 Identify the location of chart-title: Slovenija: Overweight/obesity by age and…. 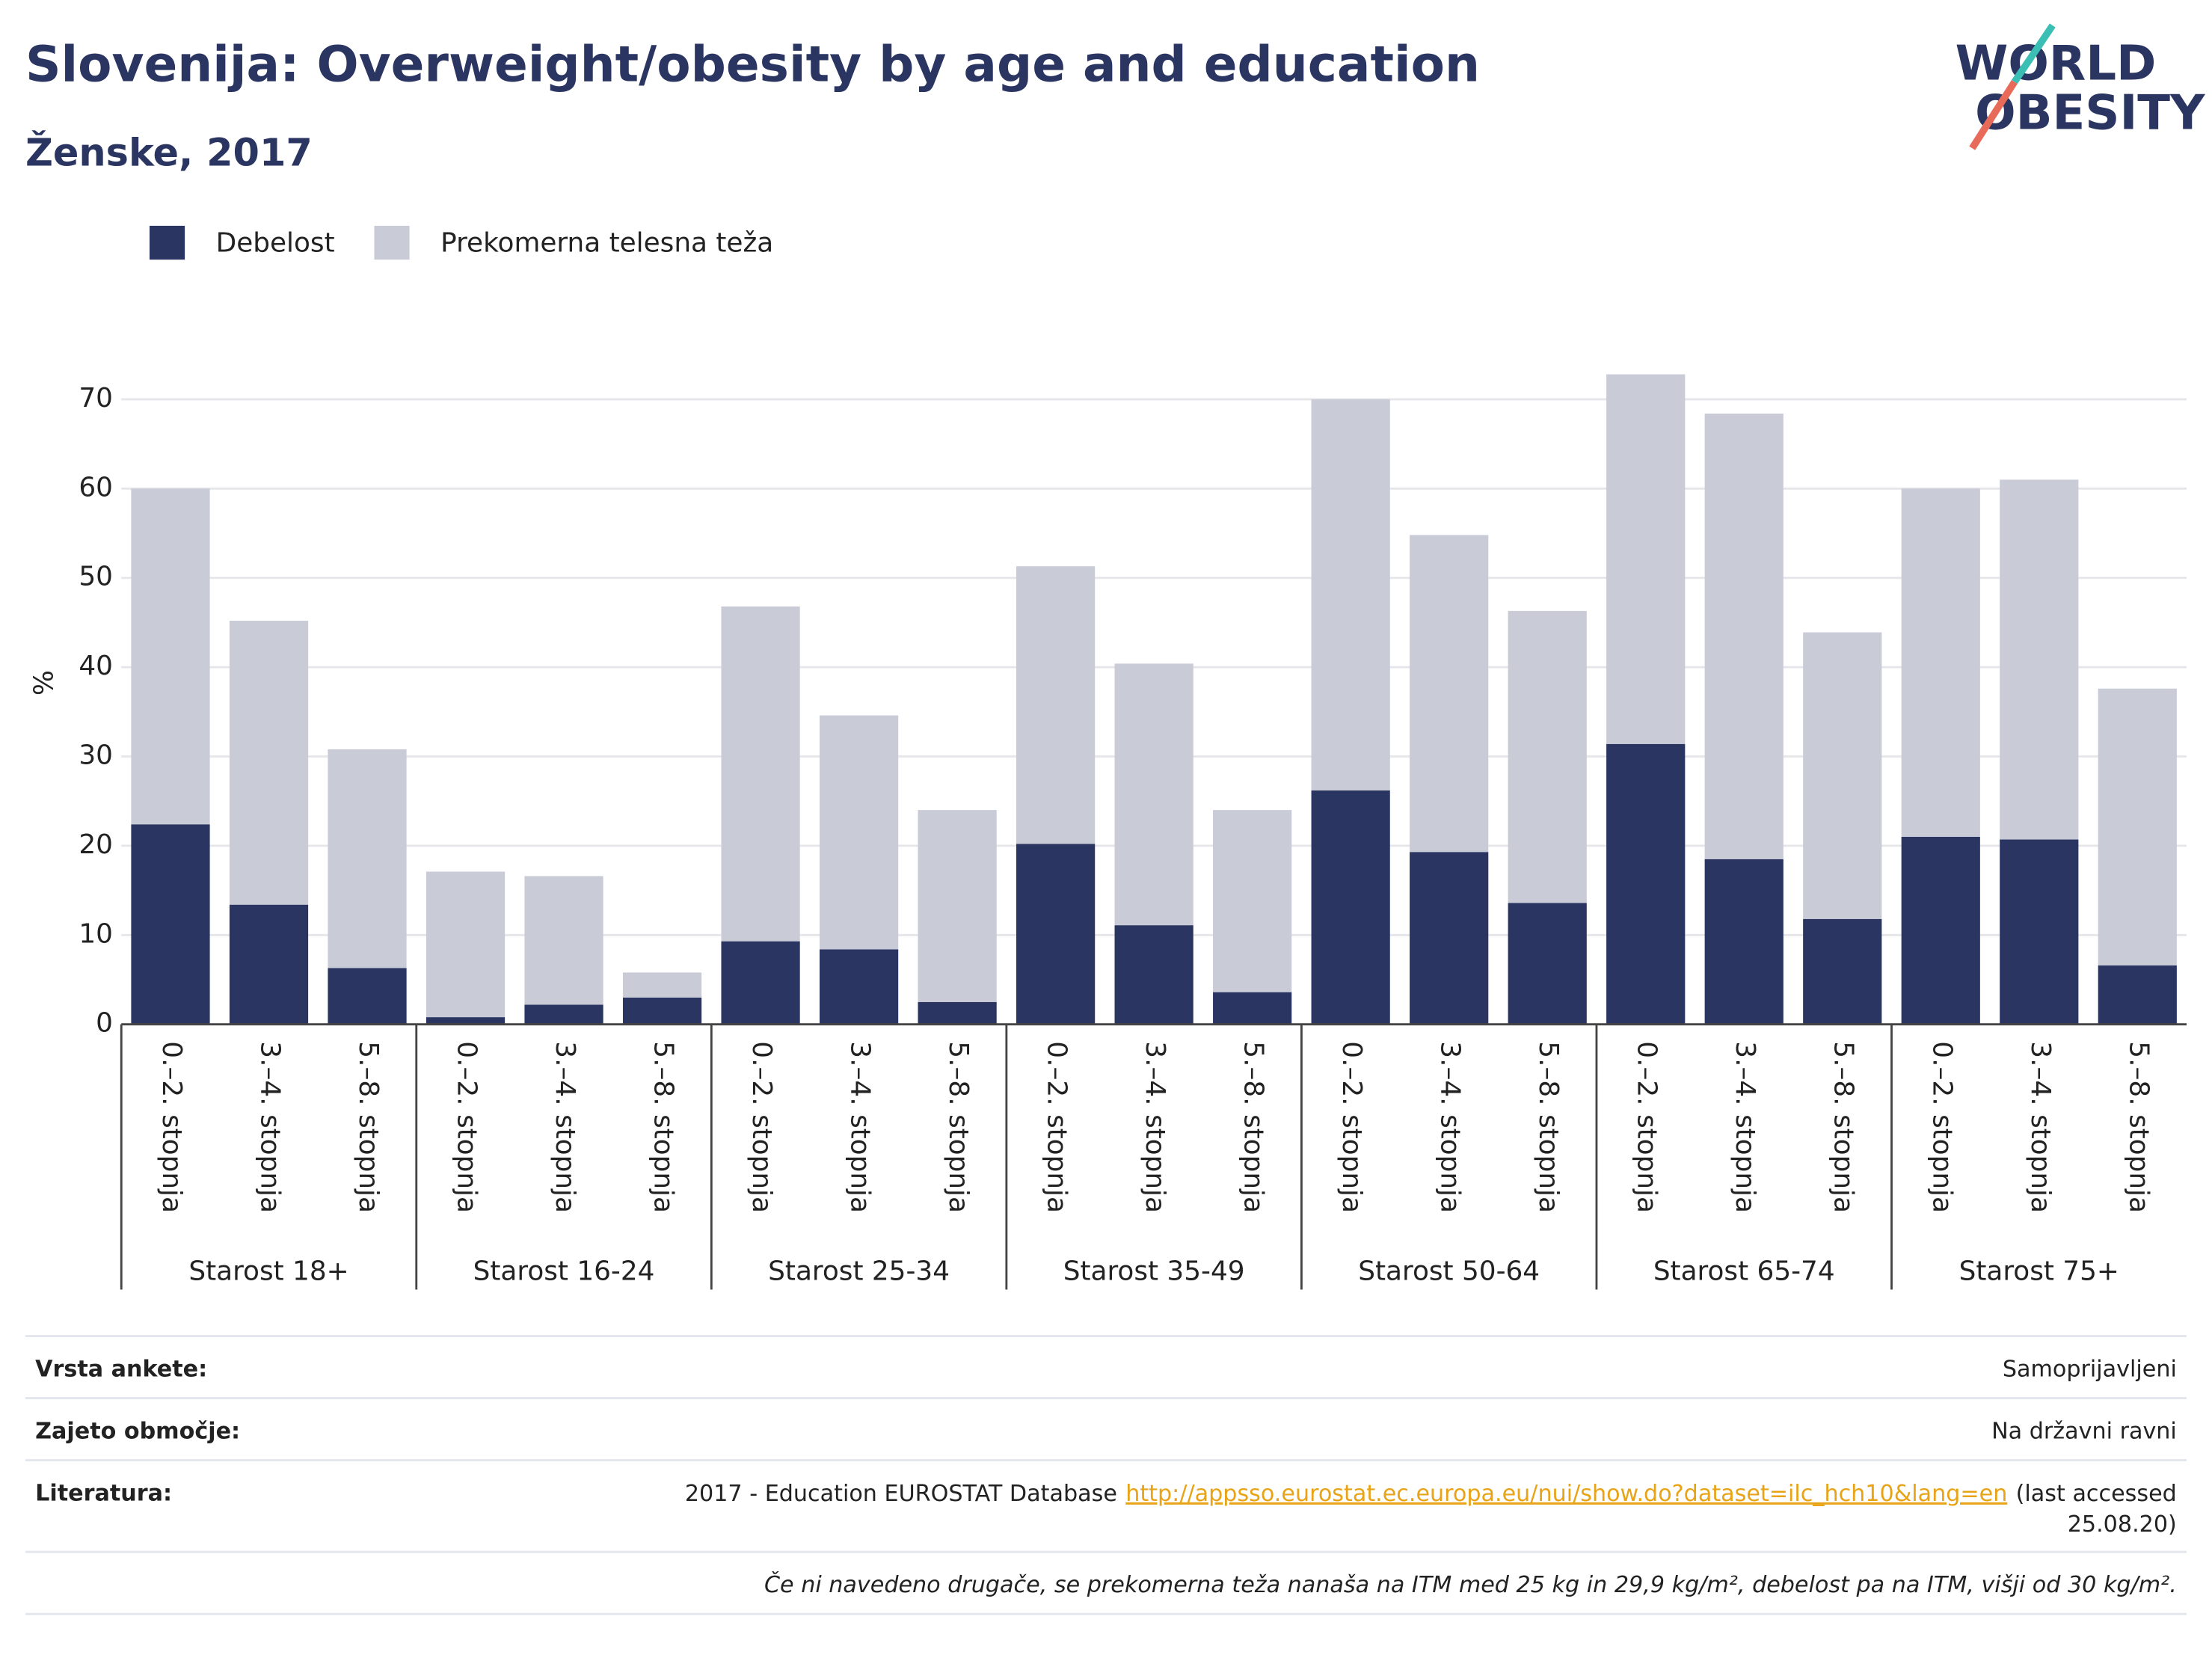
(752, 64).